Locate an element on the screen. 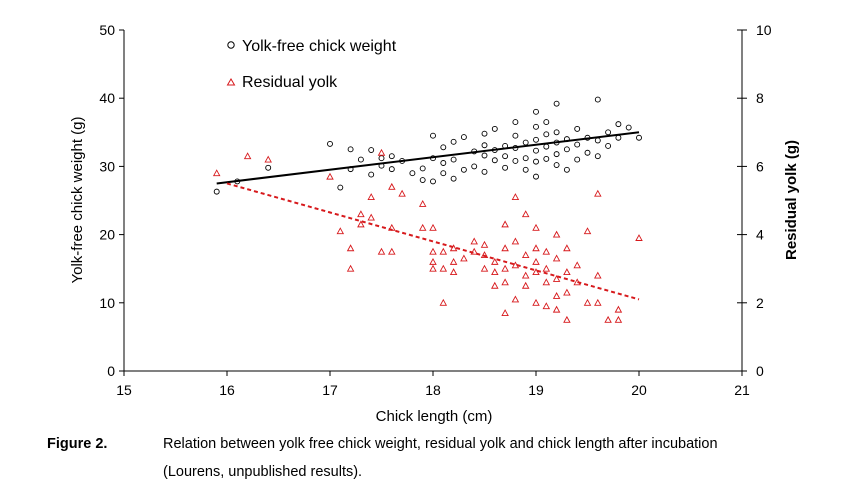  y-right-tick-label: 4 is located at coordinates (760, 235).